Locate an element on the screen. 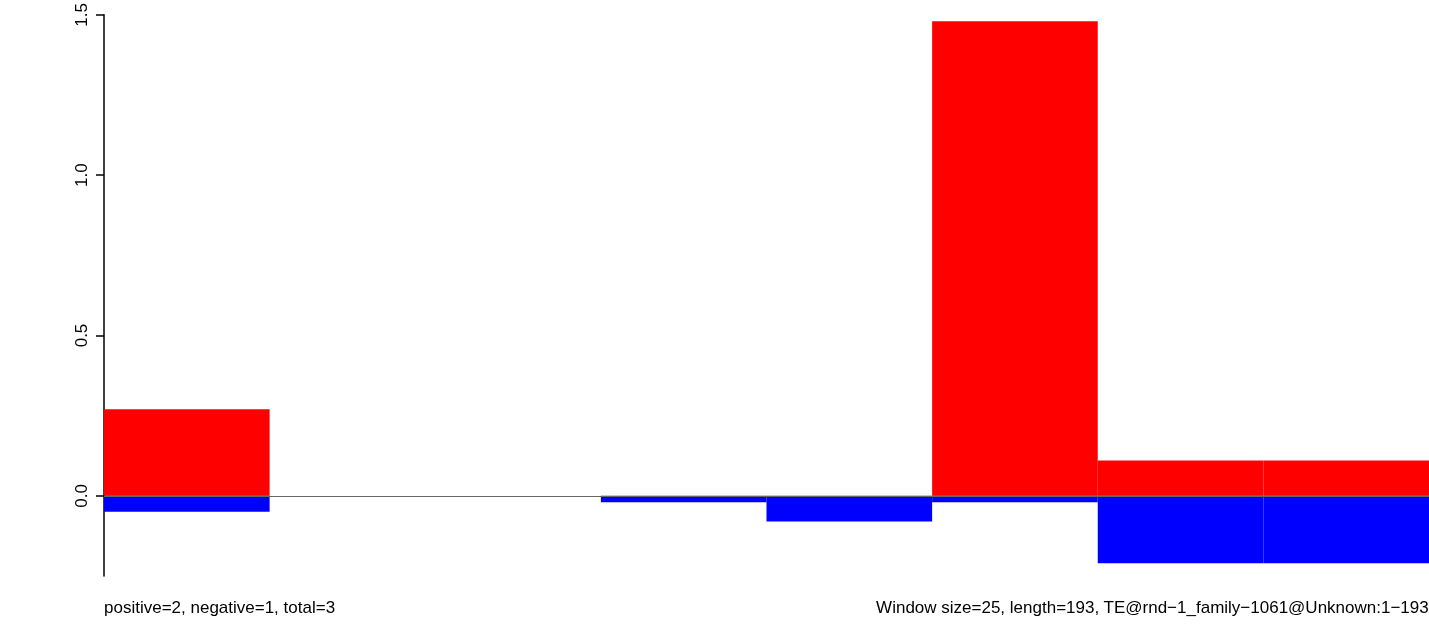 The image size is (1429, 624). y-tick-label: 0.5 is located at coordinates (81, 335).